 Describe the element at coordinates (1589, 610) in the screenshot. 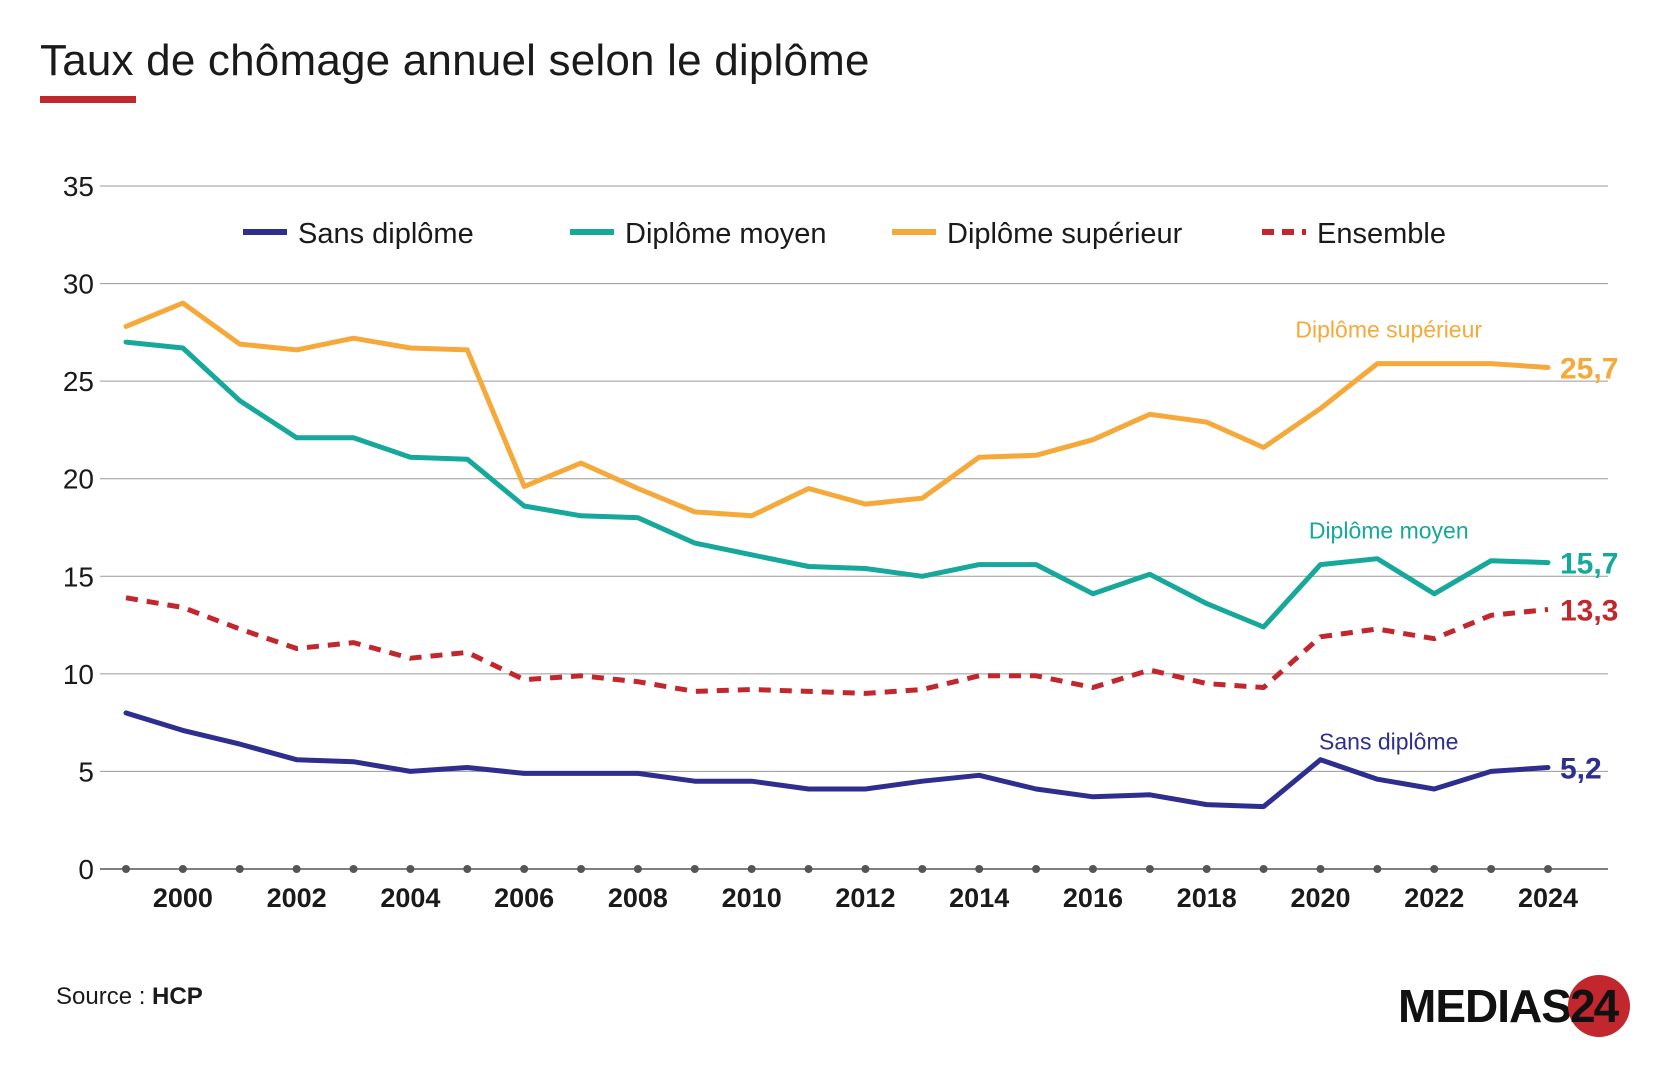

I see `end-value-ensemble: 13,3` at that location.